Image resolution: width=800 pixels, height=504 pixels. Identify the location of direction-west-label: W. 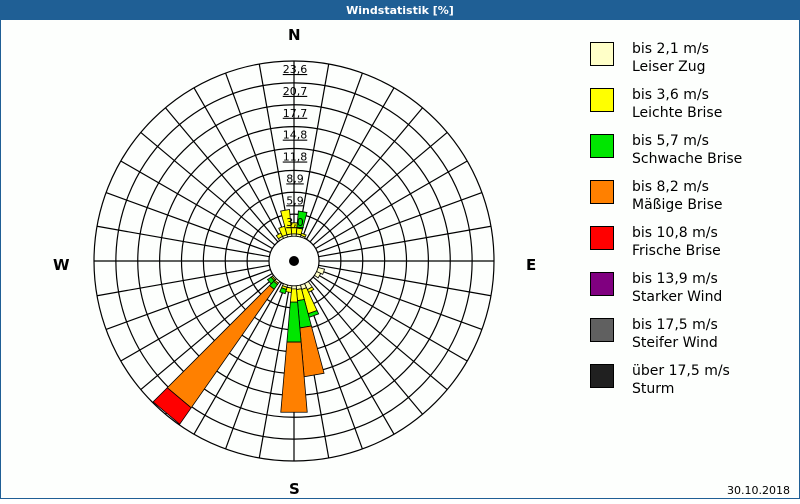
(61, 265).